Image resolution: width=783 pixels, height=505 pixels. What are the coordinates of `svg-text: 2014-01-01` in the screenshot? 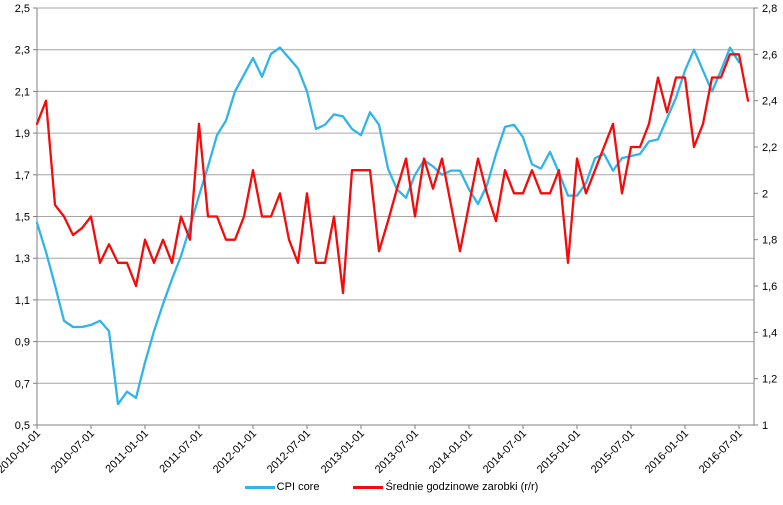 It's located at (451, 452).